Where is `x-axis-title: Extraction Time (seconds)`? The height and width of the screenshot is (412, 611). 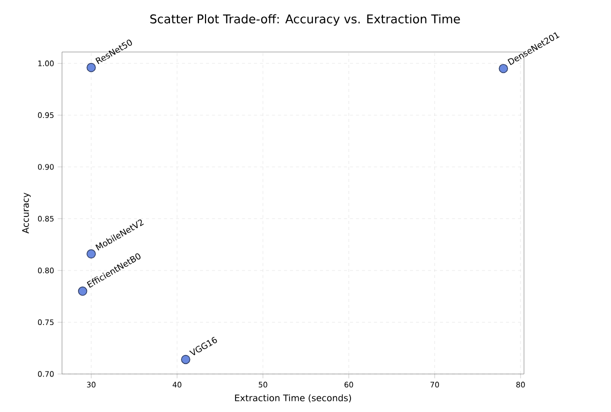
x-axis-title: Extraction Time (seconds) is located at coordinates (293, 398).